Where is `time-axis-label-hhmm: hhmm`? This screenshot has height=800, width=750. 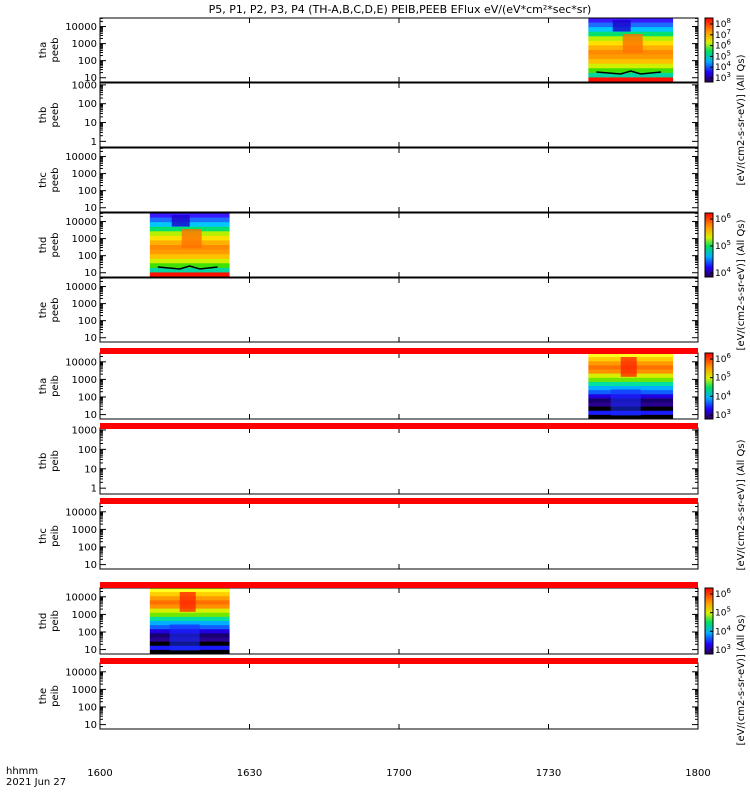
time-axis-label-hhmm: hhmm is located at coordinates (22, 771).